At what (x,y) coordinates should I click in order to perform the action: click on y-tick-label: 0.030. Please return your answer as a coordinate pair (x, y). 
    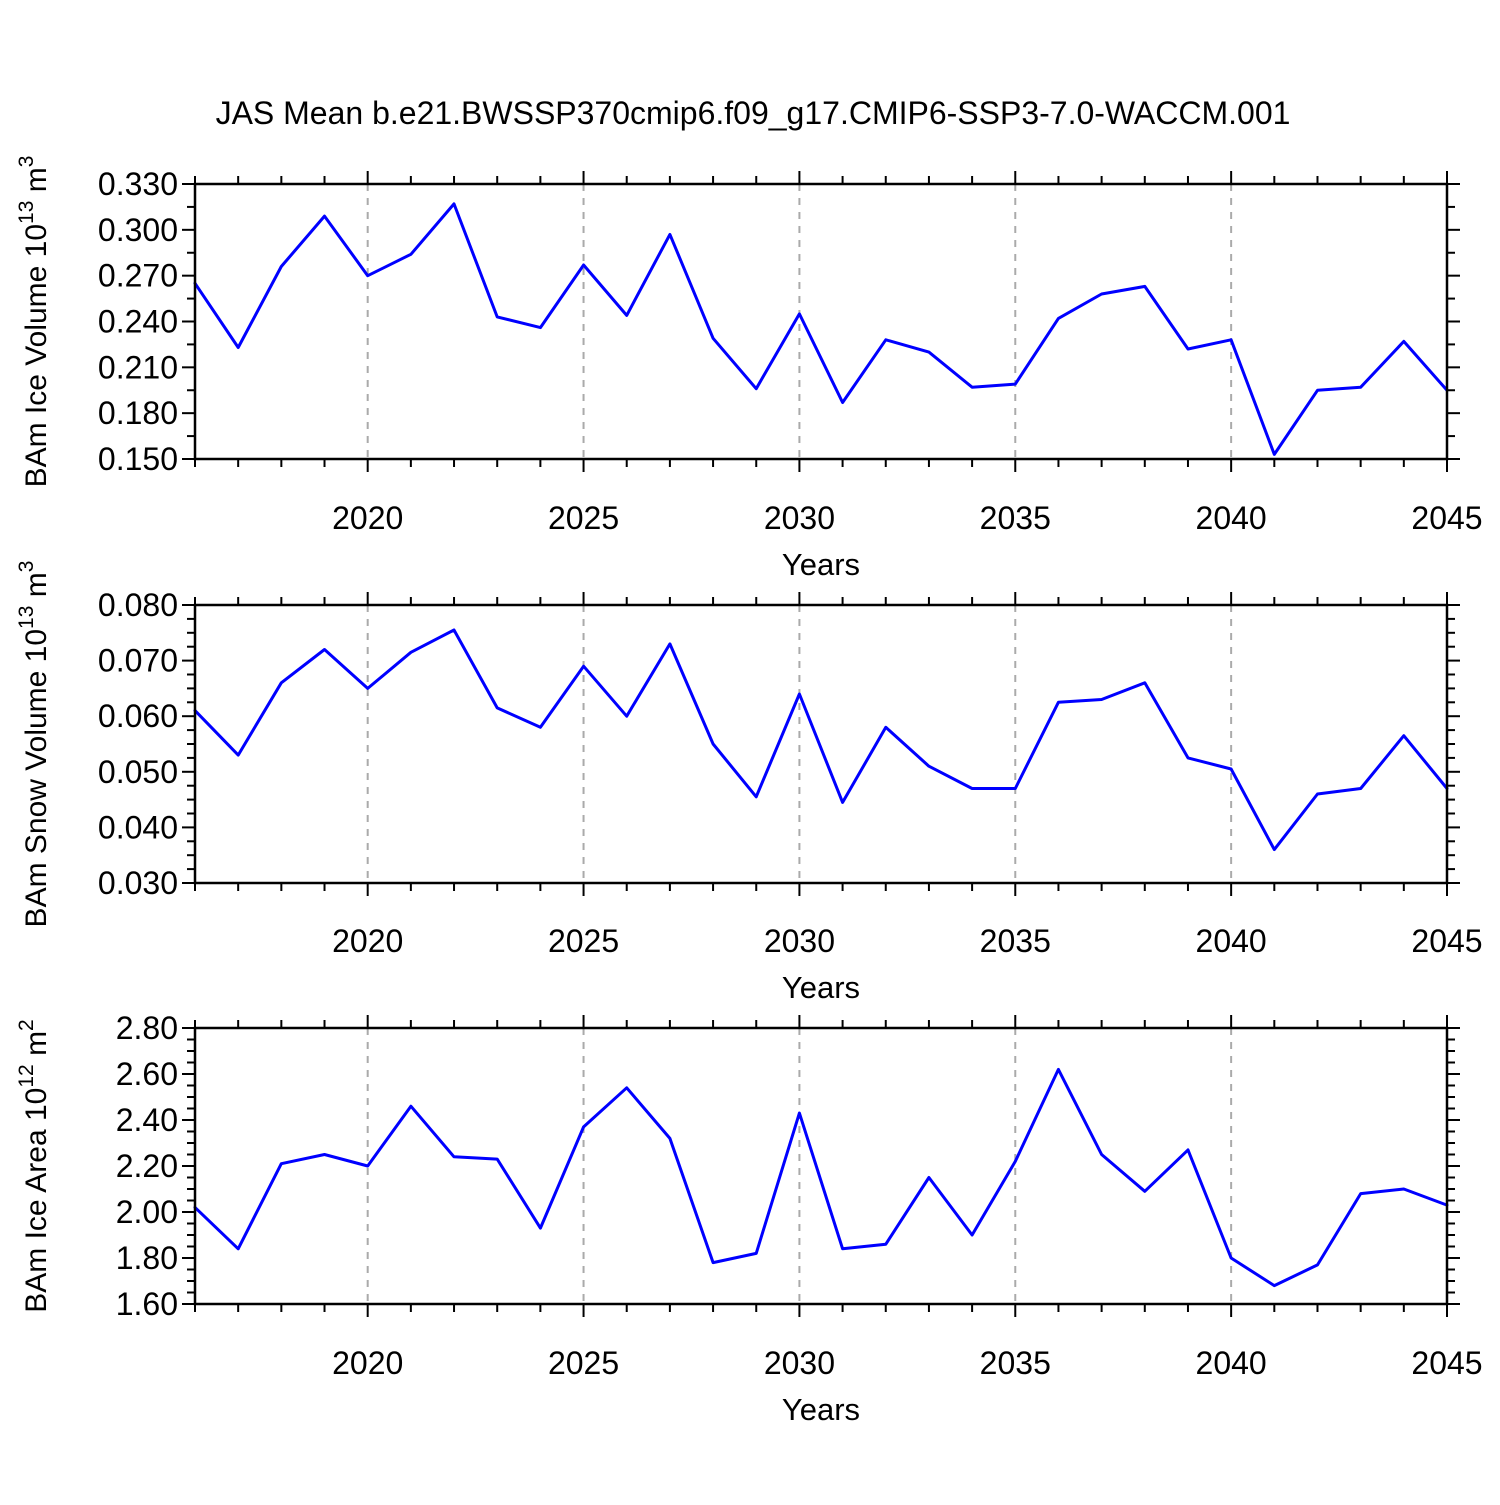
    Looking at the image, I should click on (138, 883).